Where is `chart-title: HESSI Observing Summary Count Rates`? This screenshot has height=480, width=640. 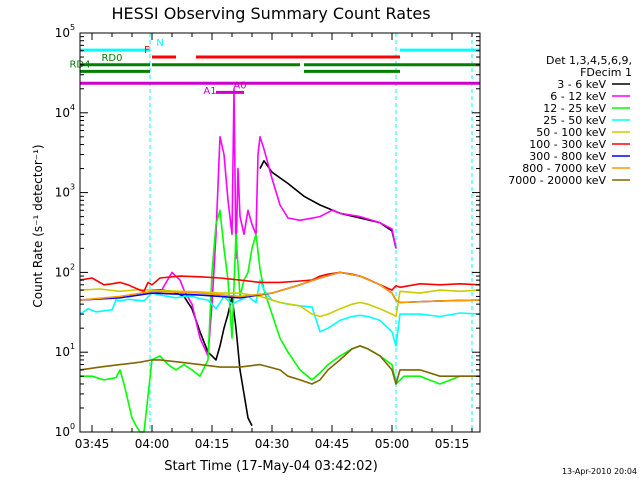
chart-title: HESSI Observing Summary Count Rates is located at coordinates (270, 13).